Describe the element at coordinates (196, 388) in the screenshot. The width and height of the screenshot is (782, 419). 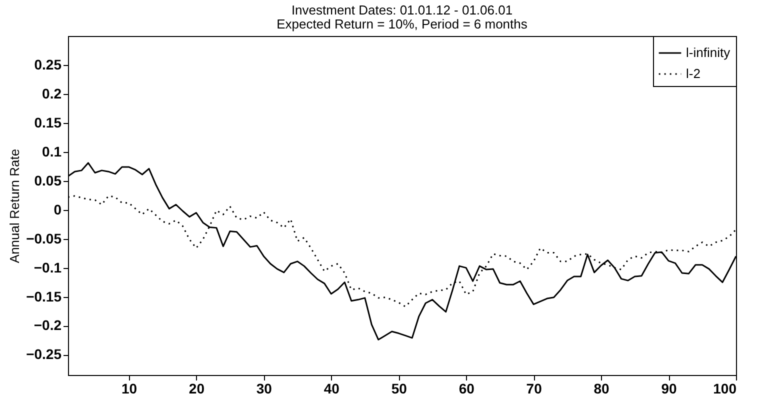
I see `x-tick-label: 20` at that location.